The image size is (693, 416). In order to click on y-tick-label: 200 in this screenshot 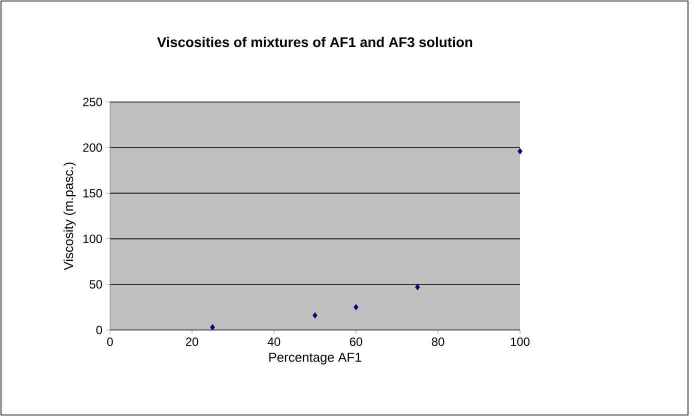, I will do `click(92, 147)`.